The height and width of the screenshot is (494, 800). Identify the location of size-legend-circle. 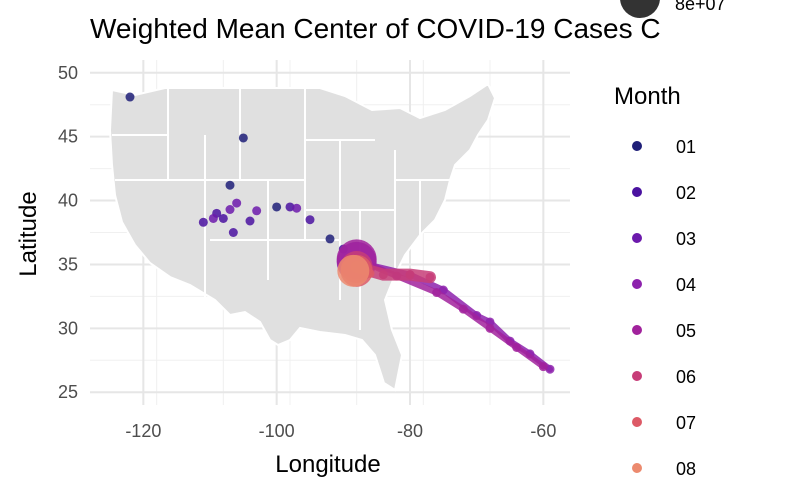
(640, 9).